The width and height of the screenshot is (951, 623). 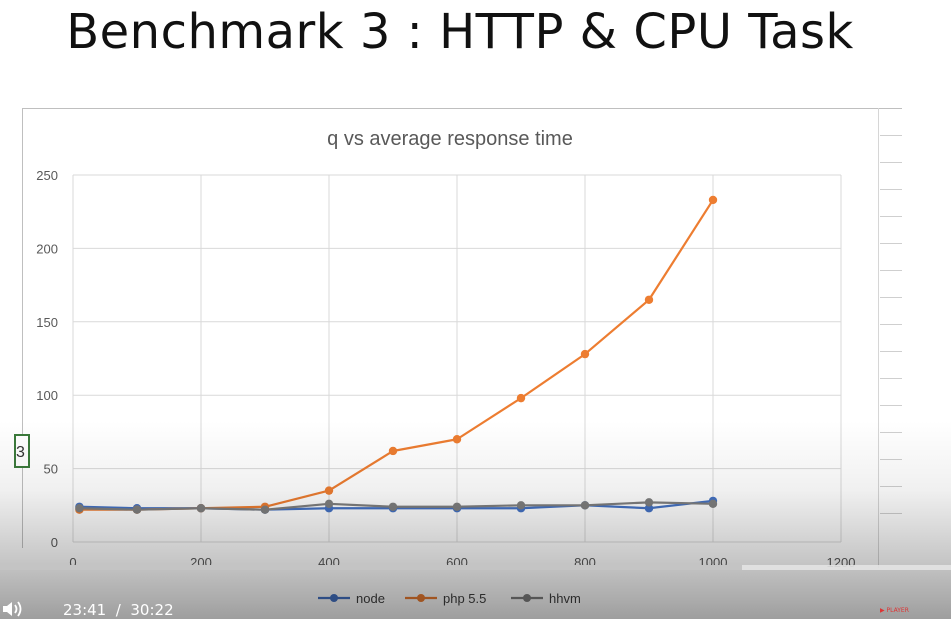 I want to click on legend-label: hhvm, so click(x=565, y=598).